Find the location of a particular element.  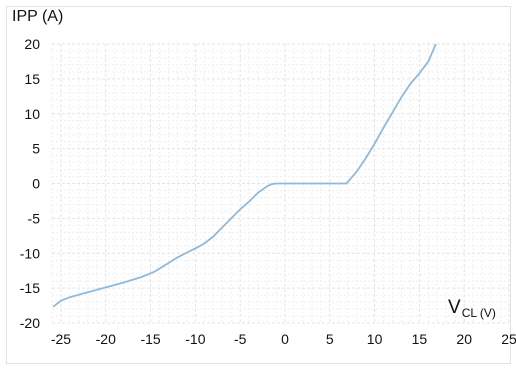

x-axis-label-main: V is located at coordinates (454, 307).